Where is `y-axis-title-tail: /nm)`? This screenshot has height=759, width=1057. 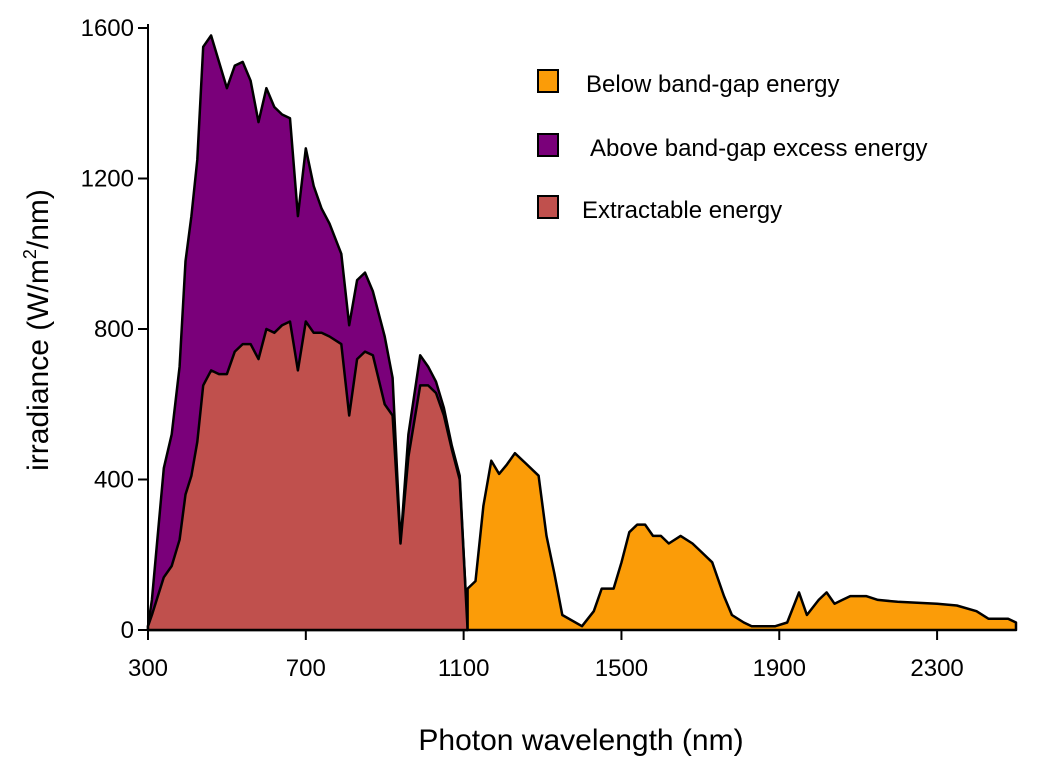 y-axis-title-tail: /nm) is located at coordinates (38, 219).